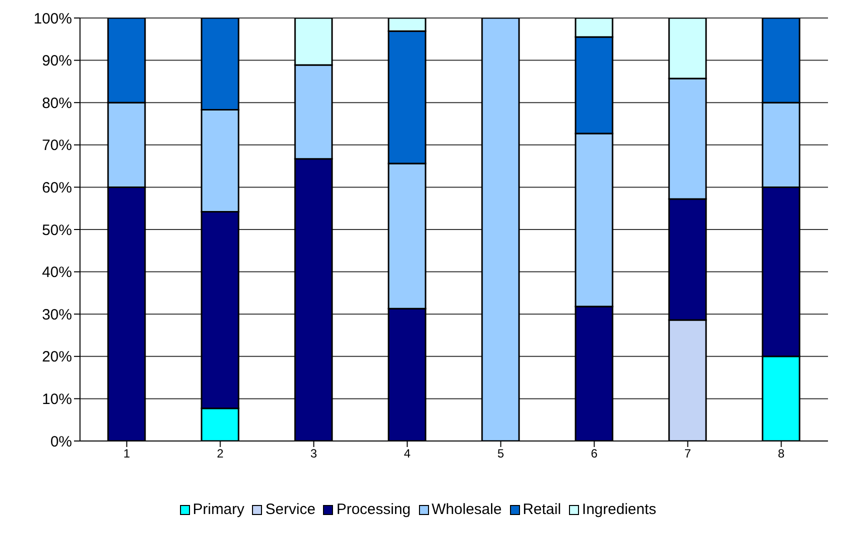 This screenshot has height=547, width=857. Describe the element at coordinates (618, 509) in the screenshot. I see `legend-label: Ingredients` at that location.